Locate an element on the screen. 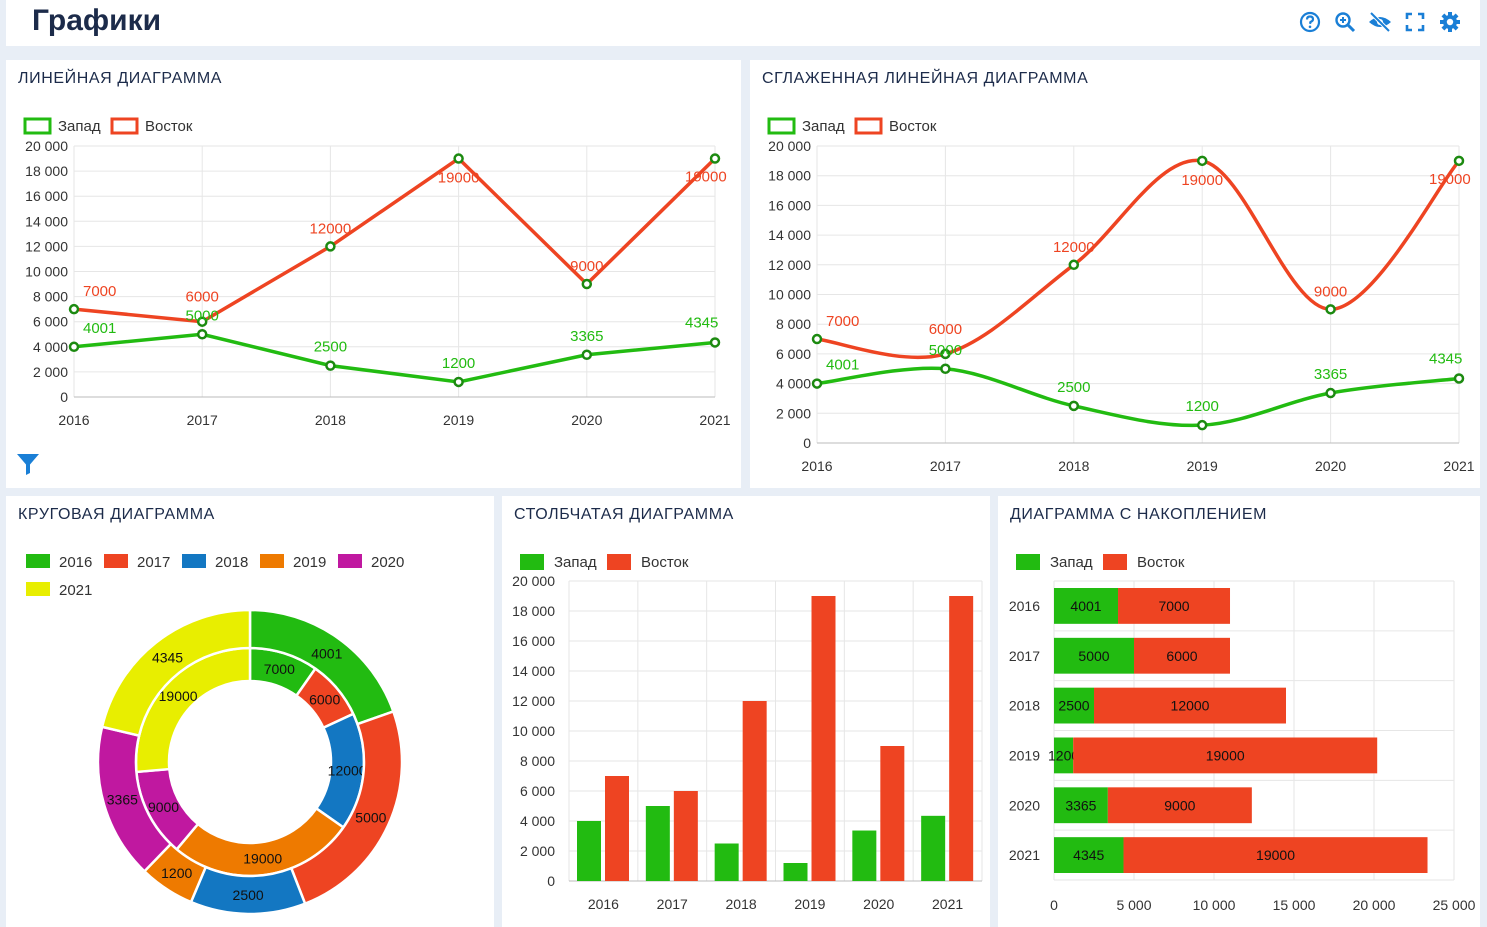 The height and width of the screenshot is (927, 1487). filter-icon is located at coordinates (28, 464).